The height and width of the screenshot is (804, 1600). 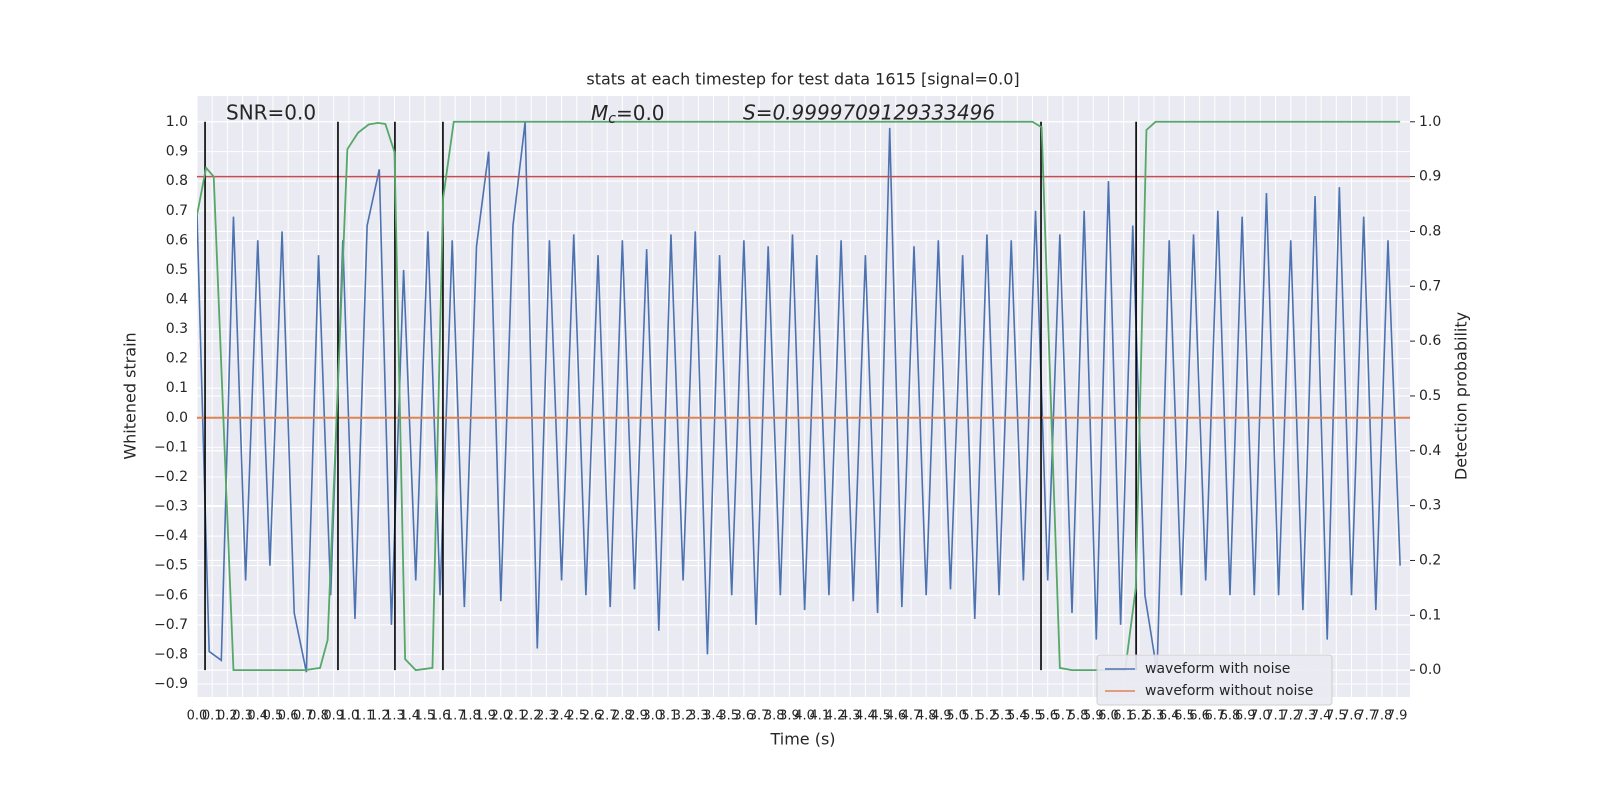 I want to click on x-tick-label: 1.3, so click(x=394, y=716).